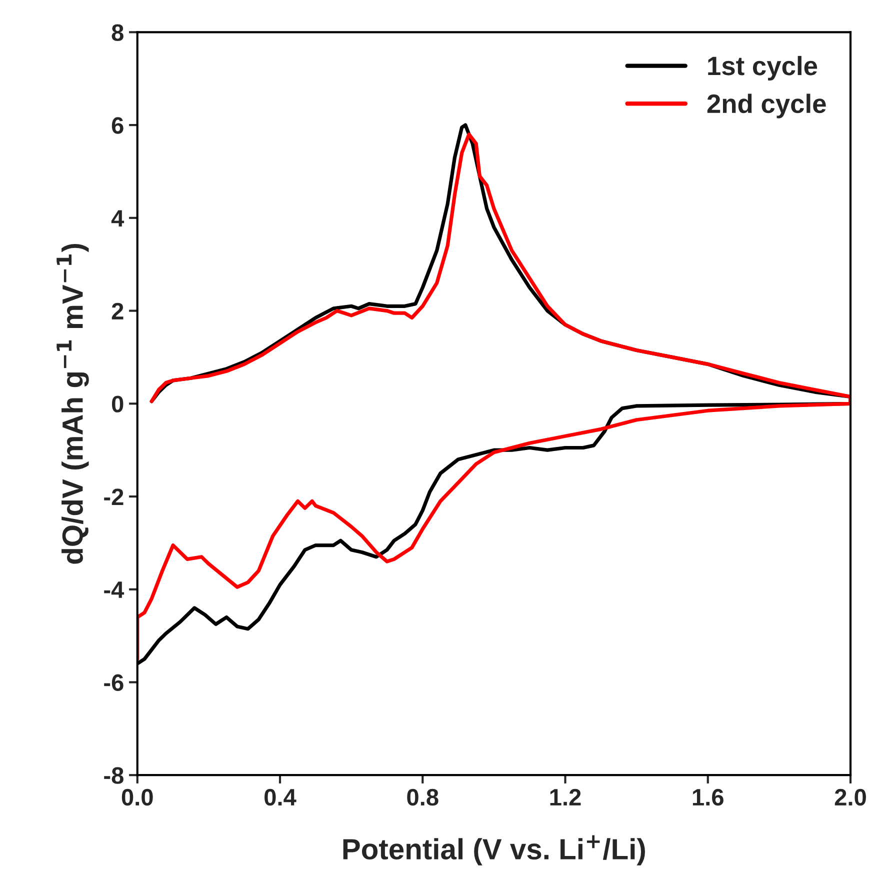 The width and height of the screenshot is (875, 894). I want to click on x-axis-title: Potential (V vs. Li$^{+}$/Li), so click(494, 850).